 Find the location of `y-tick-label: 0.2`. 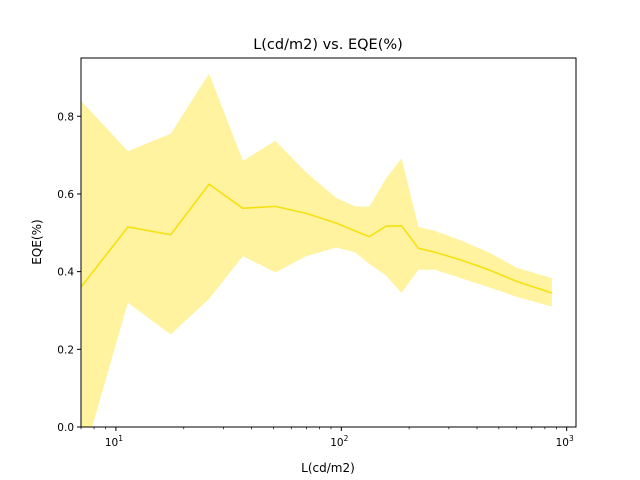

y-tick-label: 0.2 is located at coordinates (65, 350).